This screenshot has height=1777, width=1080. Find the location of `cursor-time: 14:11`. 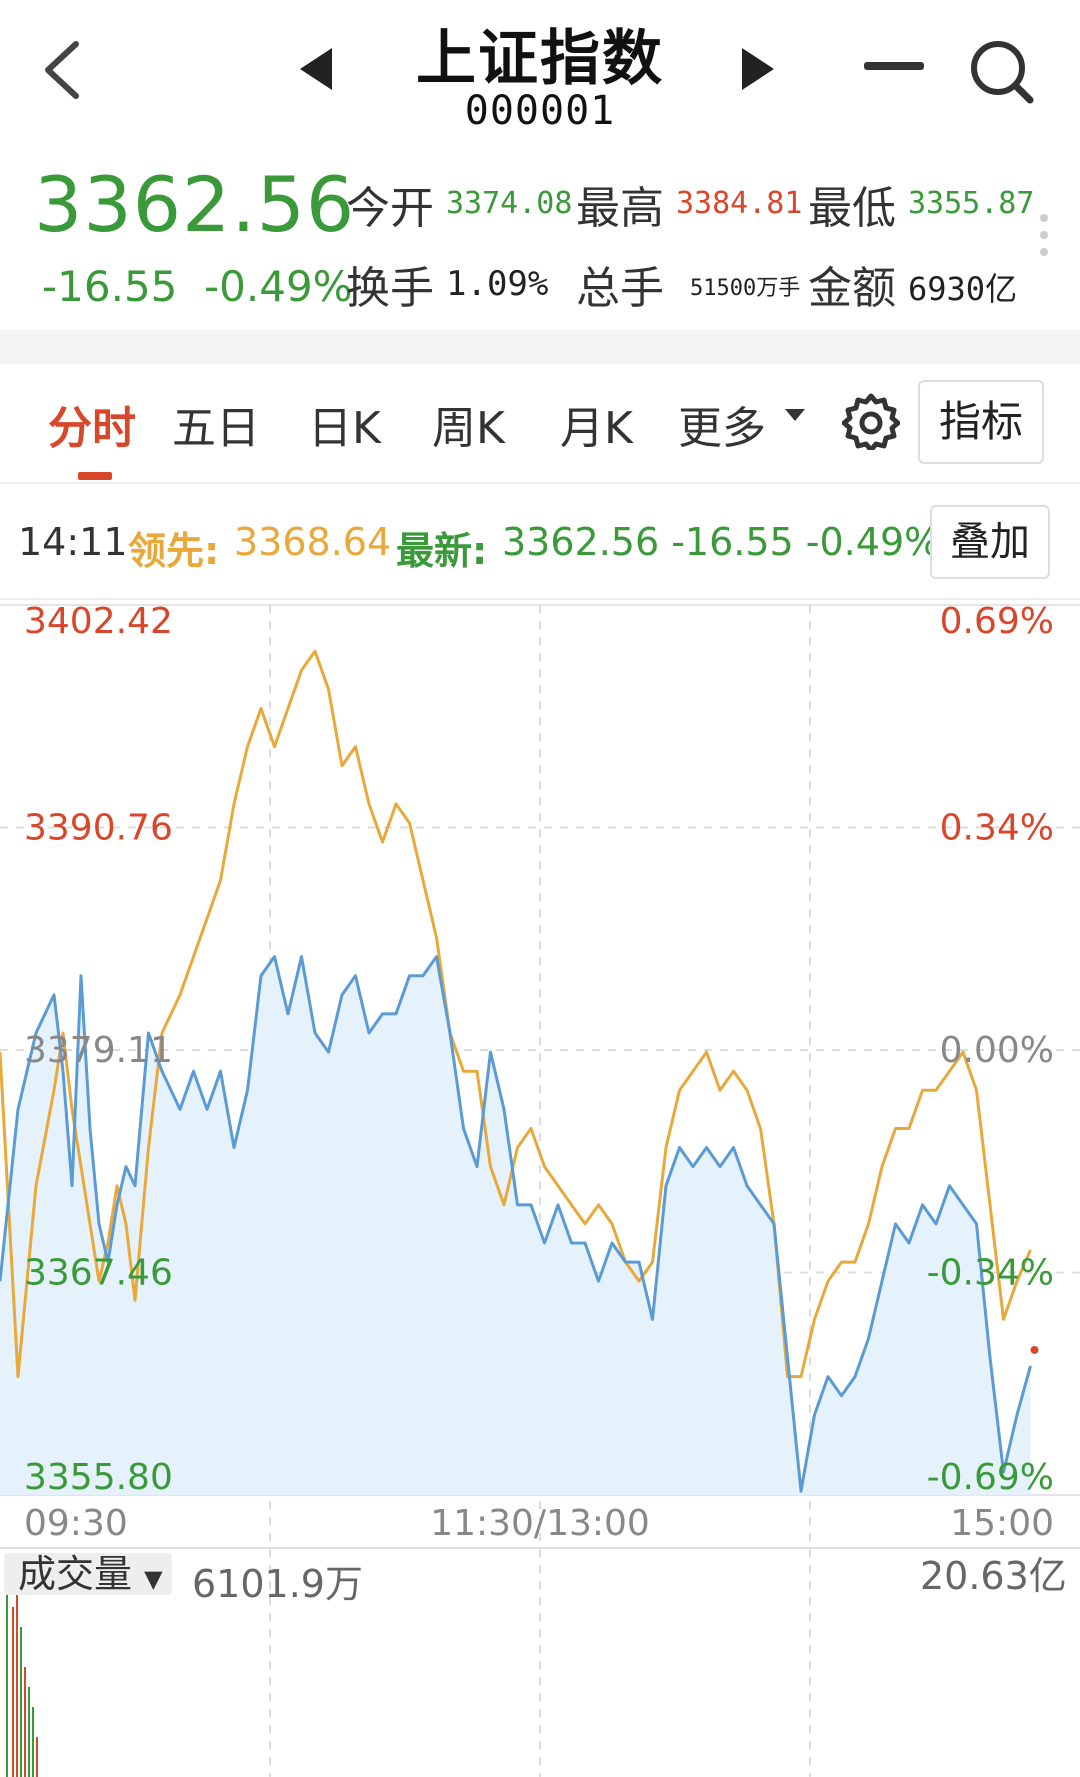

cursor-time: 14:11 is located at coordinates (73, 542).